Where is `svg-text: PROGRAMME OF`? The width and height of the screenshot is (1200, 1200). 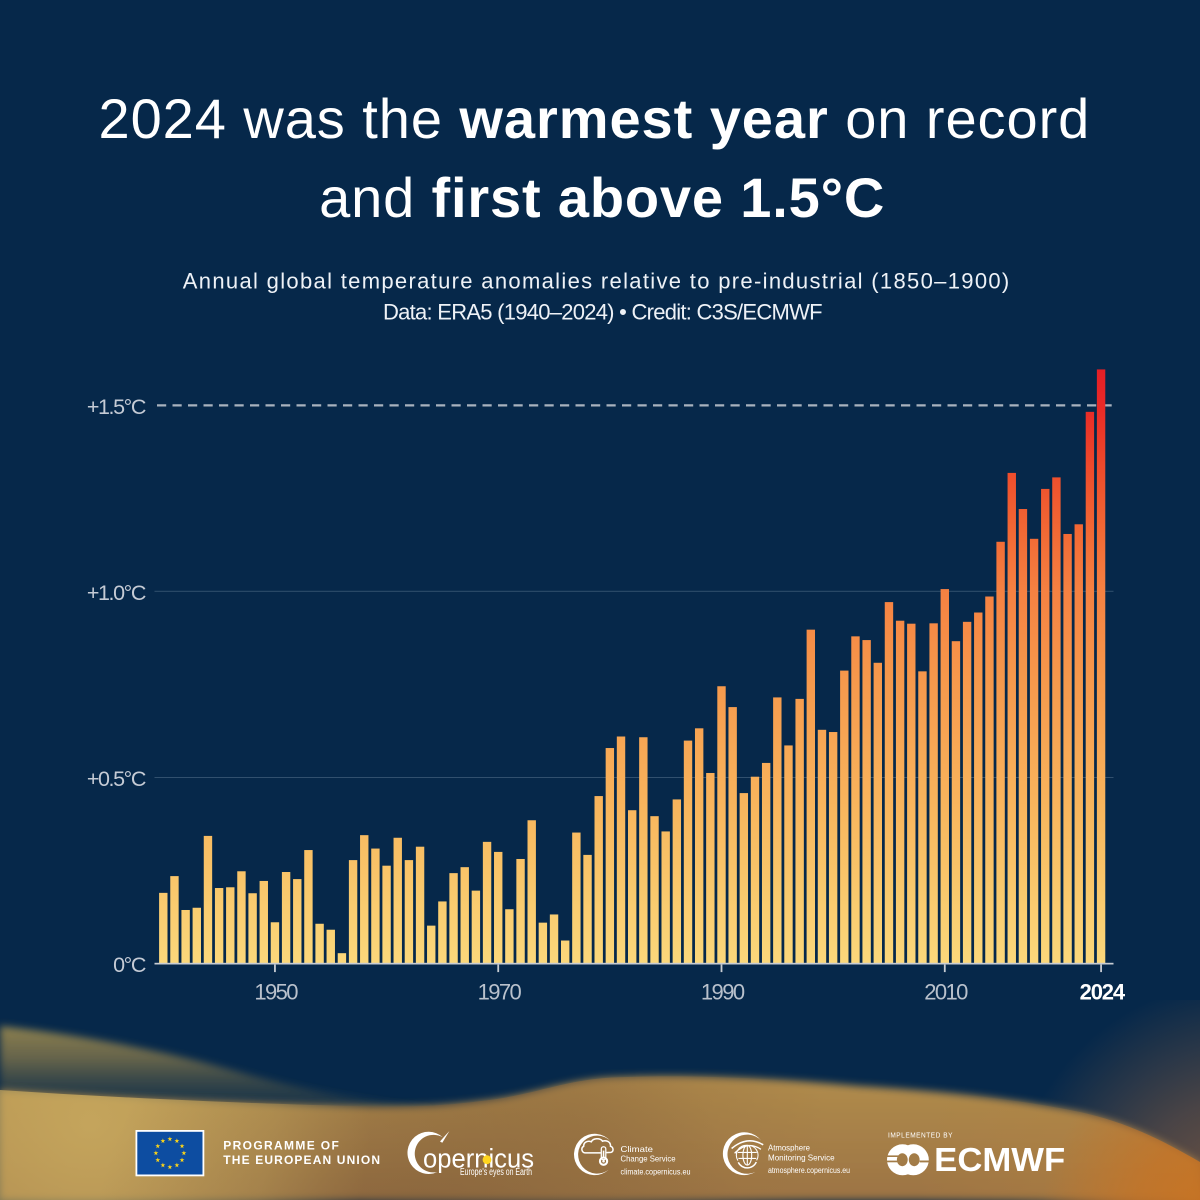
svg-text: PROGRAMME OF is located at coordinates (280, 1146).